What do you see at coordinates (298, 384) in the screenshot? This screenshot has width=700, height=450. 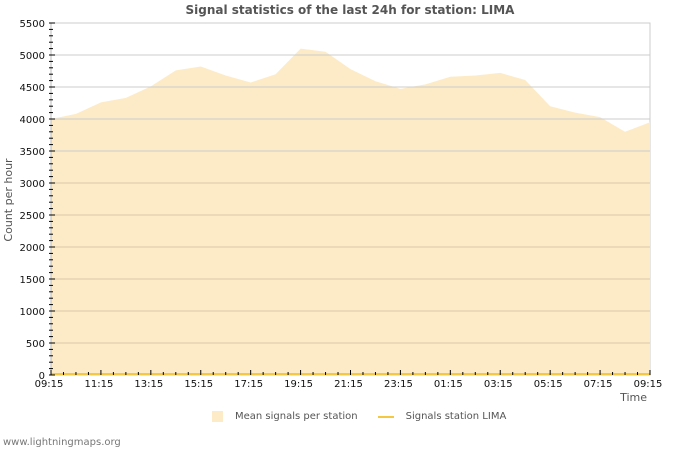 I see `x-tick-label: 19:15` at bounding box center [298, 384].